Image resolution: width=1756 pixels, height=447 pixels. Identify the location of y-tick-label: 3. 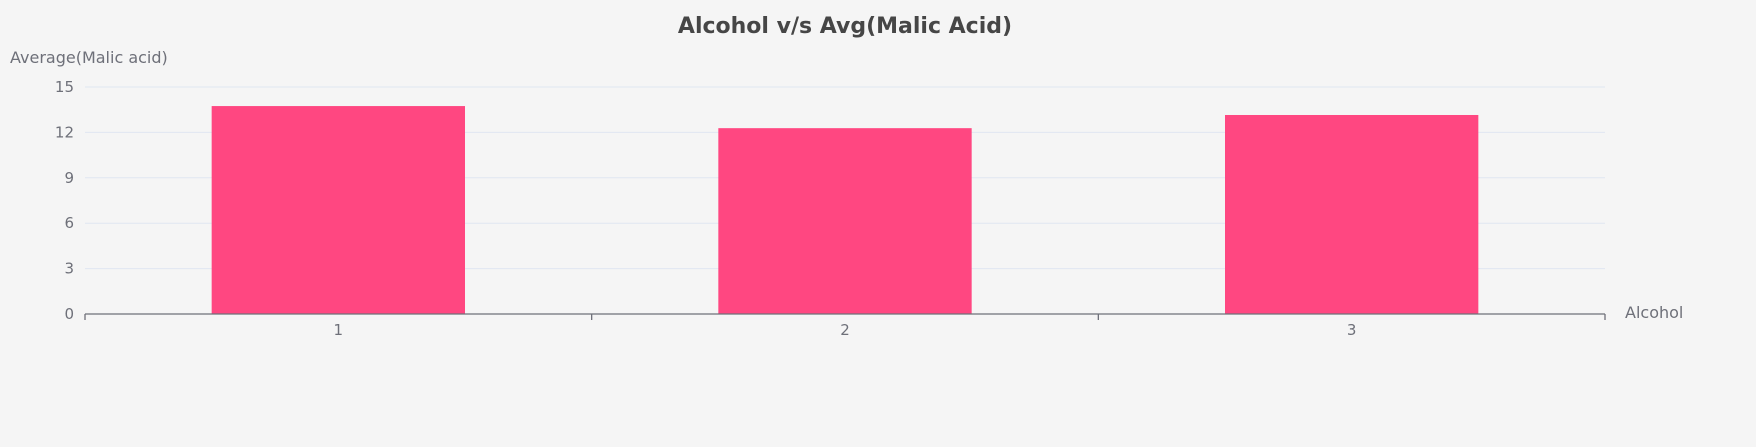
(69, 269).